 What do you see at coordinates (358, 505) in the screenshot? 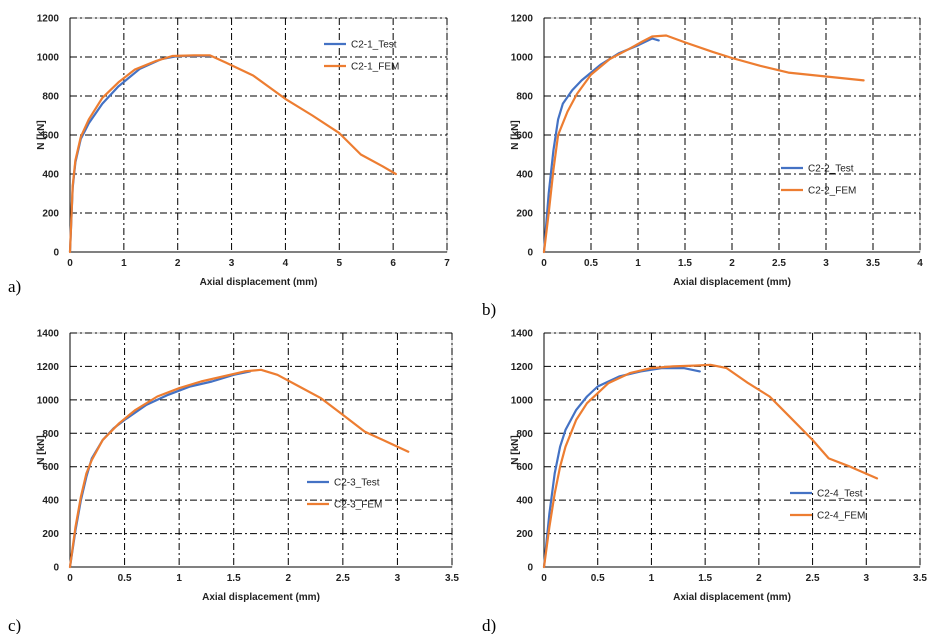
I see `legend-label: C2-3_FEM` at bounding box center [358, 505].